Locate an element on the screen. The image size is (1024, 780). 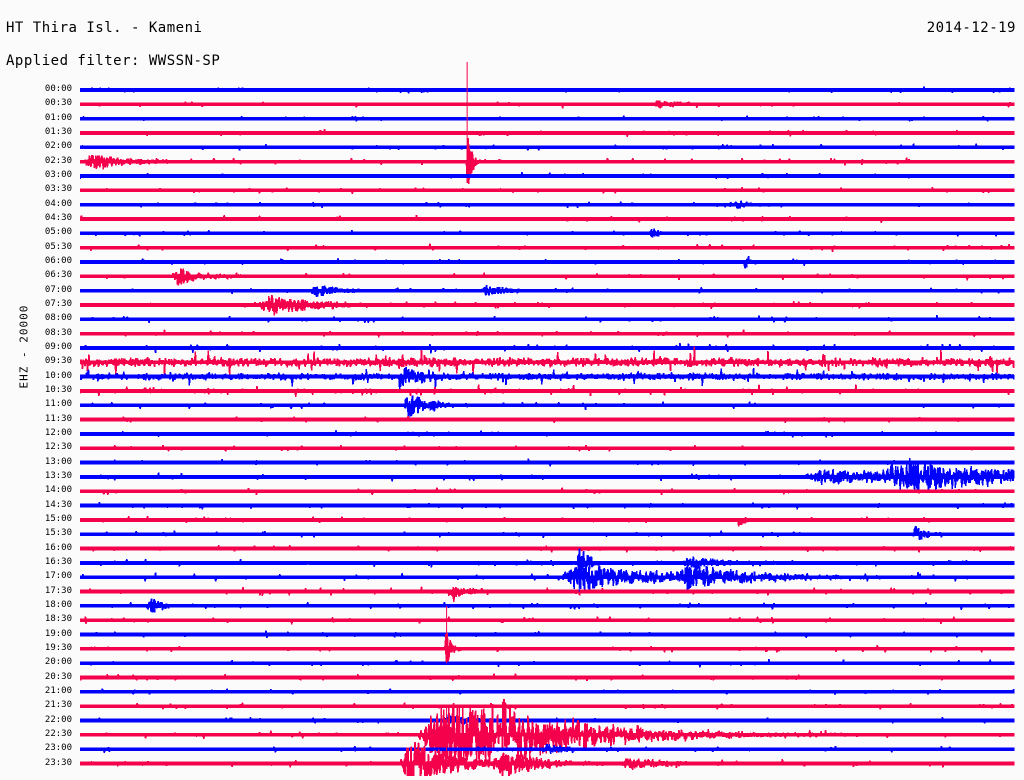
time-label: 16:30 is located at coordinates (58, 561).